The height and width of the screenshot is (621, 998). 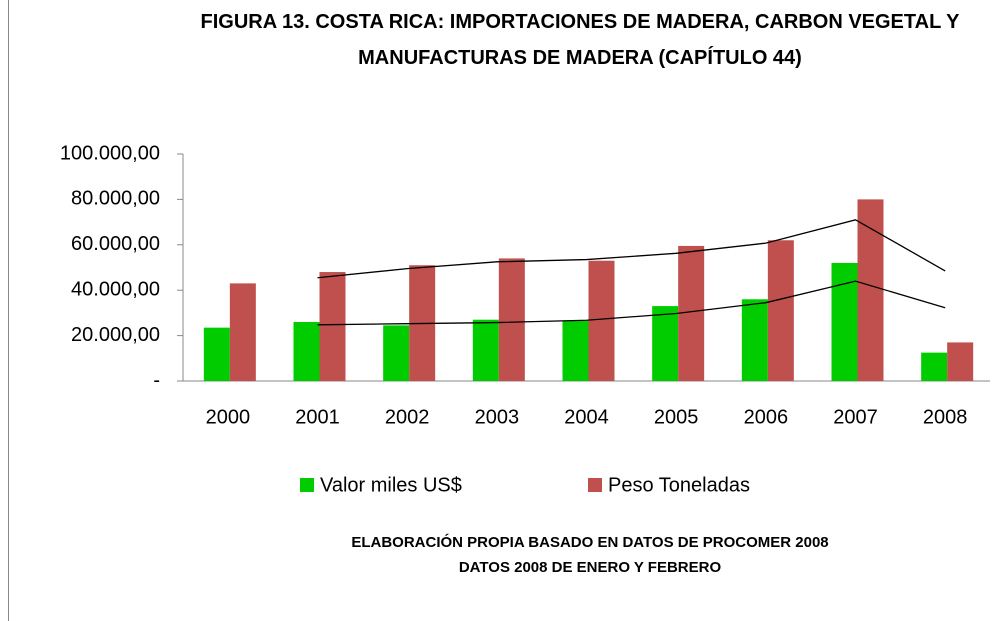 What do you see at coordinates (228, 417) in the screenshot?
I see `x-tick-label: 2000` at bounding box center [228, 417].